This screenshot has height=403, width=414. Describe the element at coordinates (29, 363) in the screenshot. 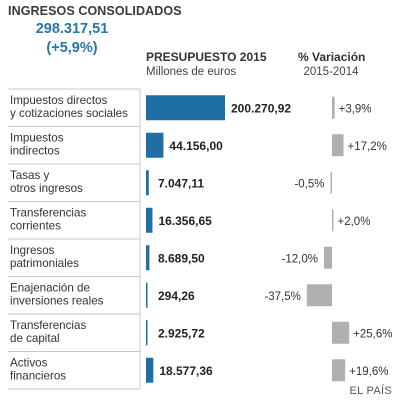

I see `category-label-line: Activos` at that location.